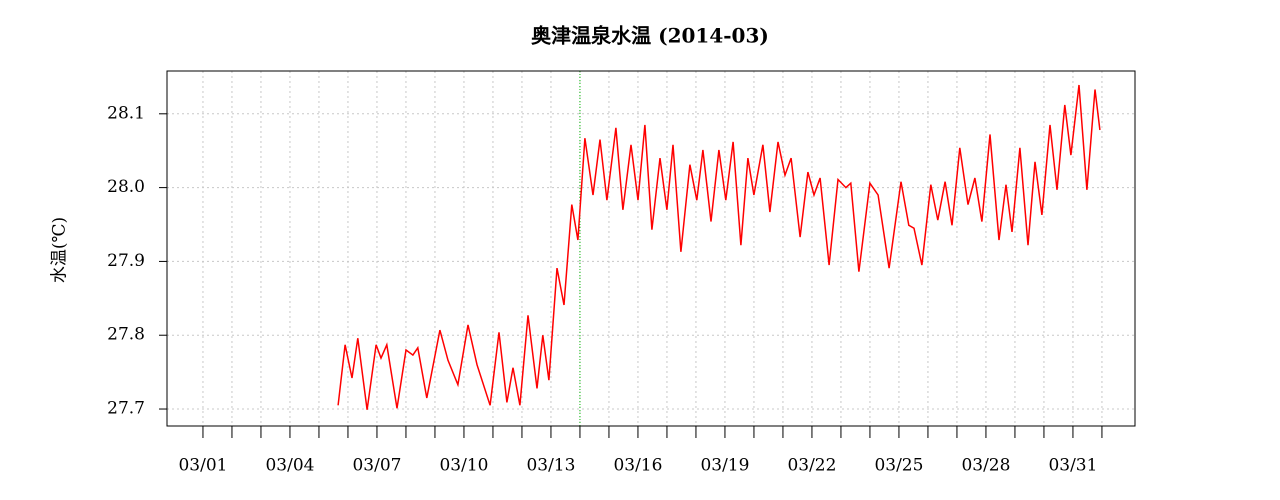 This screenshot has height=500, width=1280. I want to click on x-tick-label: 03/01, so click(202, 466).